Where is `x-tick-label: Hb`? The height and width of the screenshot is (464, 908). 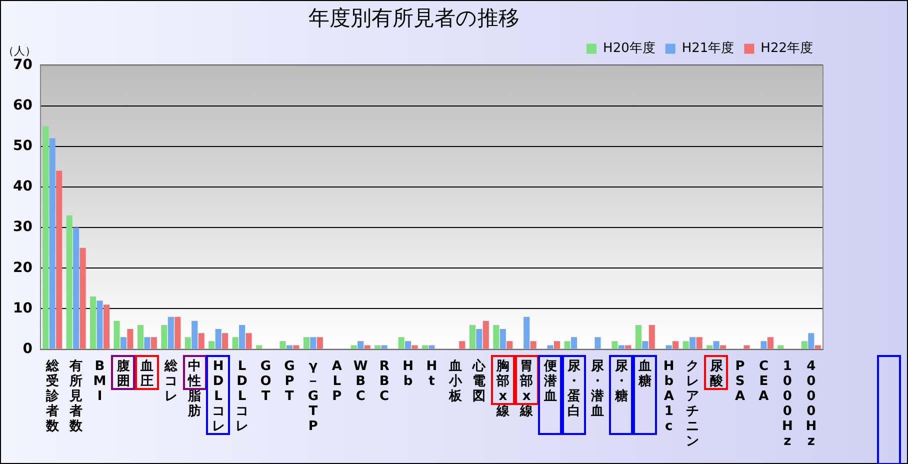
x-tick-label: Hb is located at coordinates (408, 374).